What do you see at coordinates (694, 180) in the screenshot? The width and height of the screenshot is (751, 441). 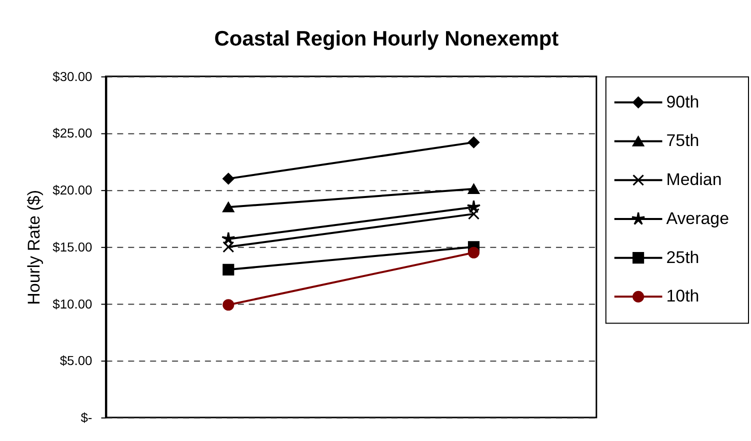 I see `legend-label: Median` at bounding box center [694, 180].